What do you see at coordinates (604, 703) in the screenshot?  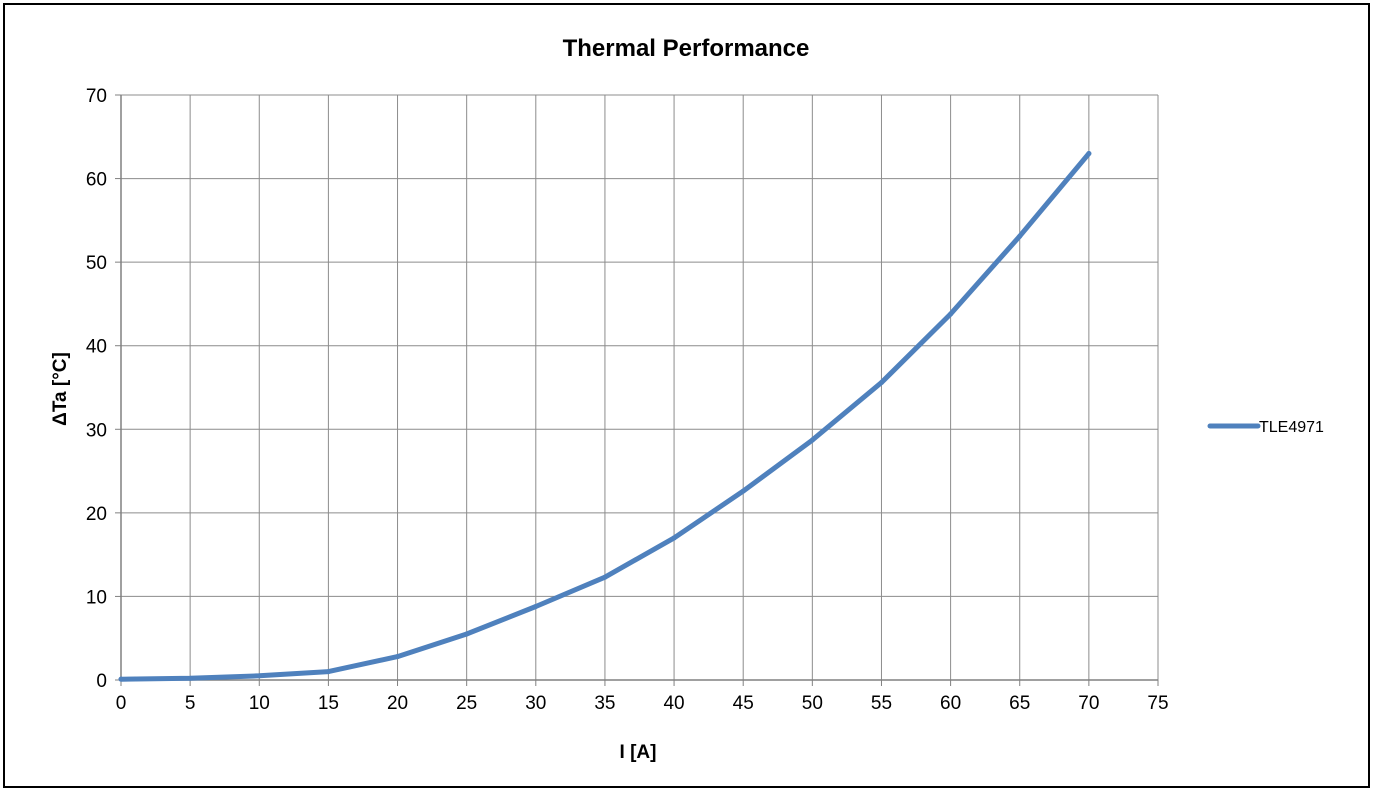 I see `x-tick-label-7: 35` at bounding box center [604, 703].